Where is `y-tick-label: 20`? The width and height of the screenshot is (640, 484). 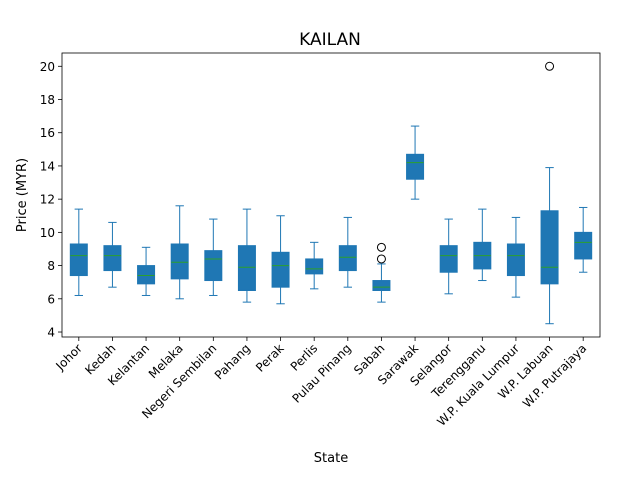
y-tick-label: 20 is located at coordinates (47, 67).